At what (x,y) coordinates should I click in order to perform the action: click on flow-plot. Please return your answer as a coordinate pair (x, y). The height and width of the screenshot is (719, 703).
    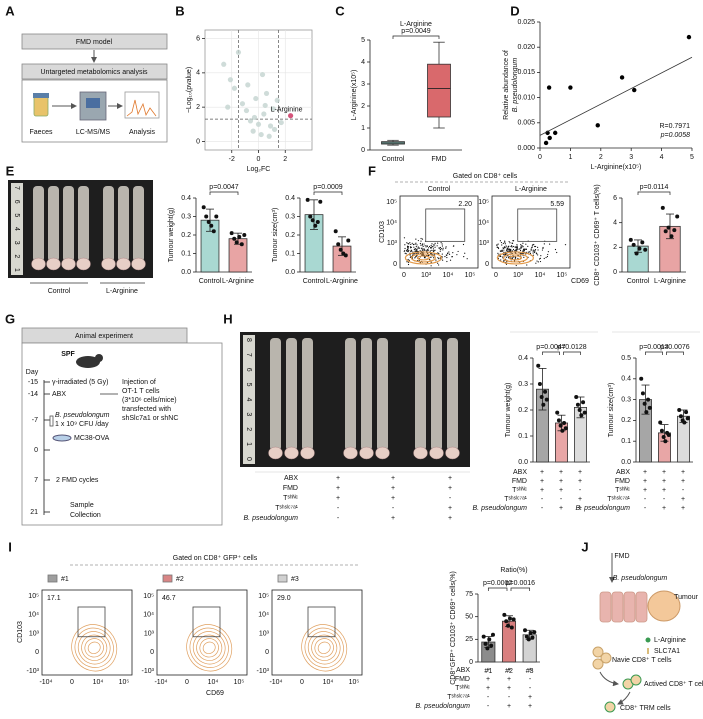
    Looking at the image, I should click on (317, 632).